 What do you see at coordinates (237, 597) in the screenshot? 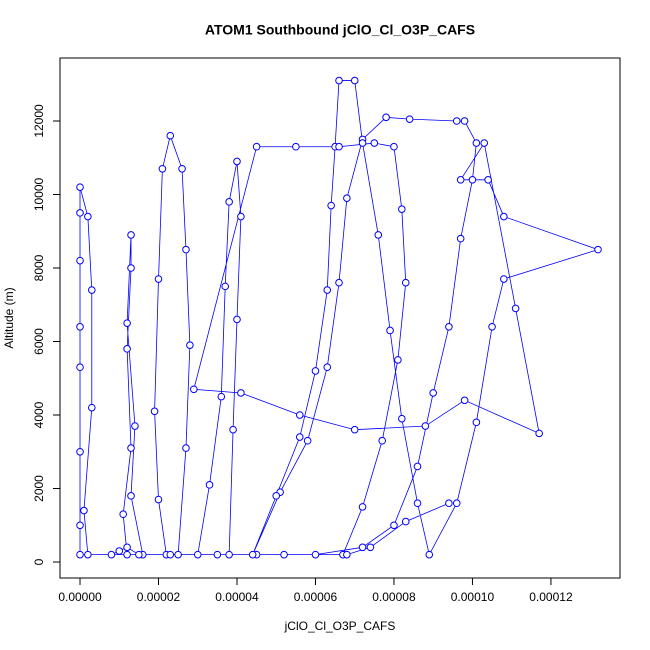
I see `x-tick-label: 0.00004` at bounding box center [237, 597].